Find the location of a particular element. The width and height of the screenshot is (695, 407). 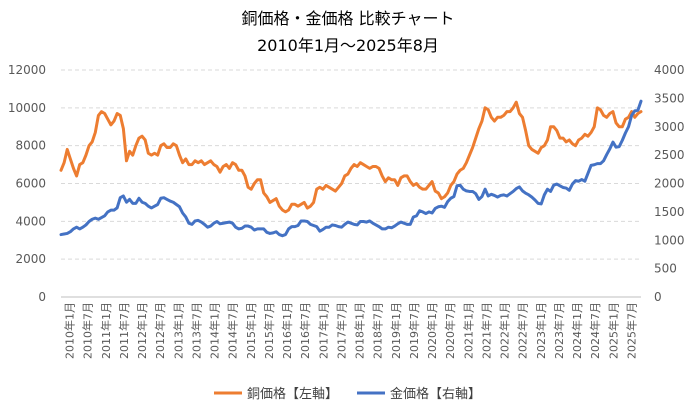

x-tick-label: 2025年1月 is located at coordinates (613, 330).